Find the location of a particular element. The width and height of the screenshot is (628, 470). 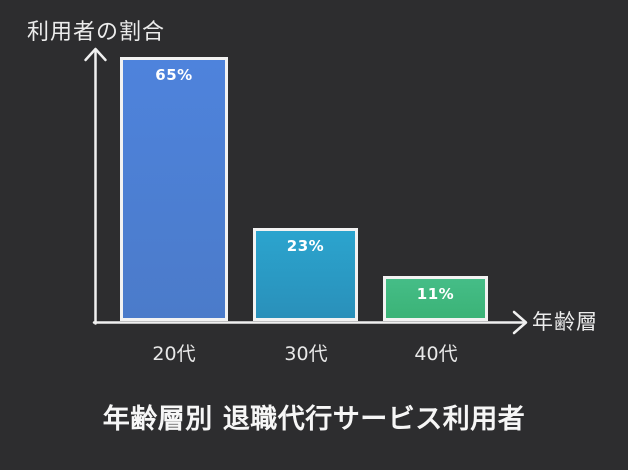

bar-20s: 65% is located at coordinates (174, 189).